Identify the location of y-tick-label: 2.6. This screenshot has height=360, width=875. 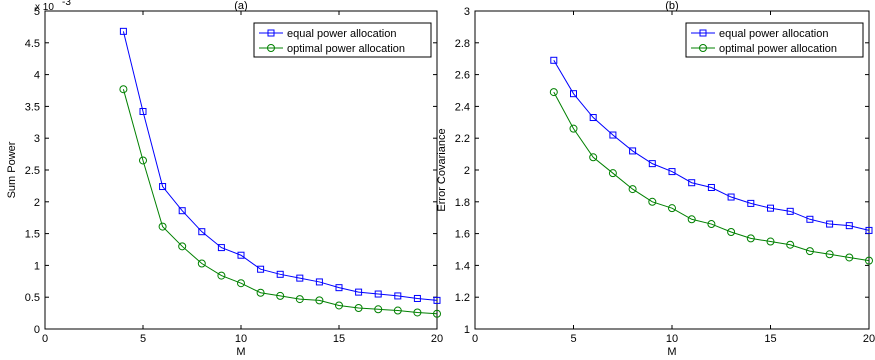
(462, 76).